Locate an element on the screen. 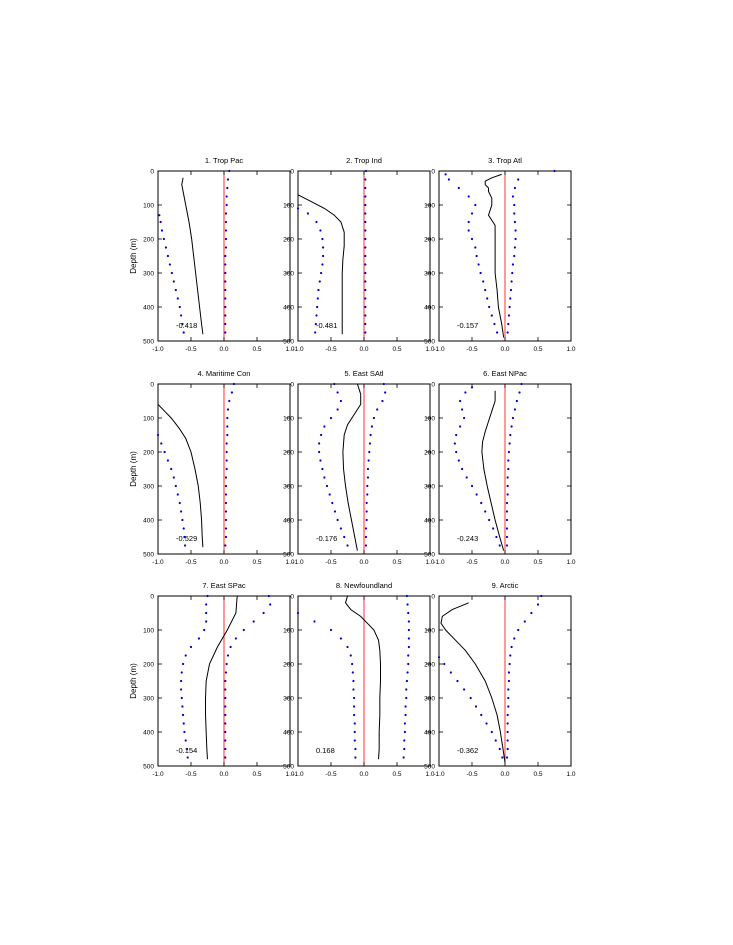  panel-annotation: -0.176 is located at coordinates (326, 538).